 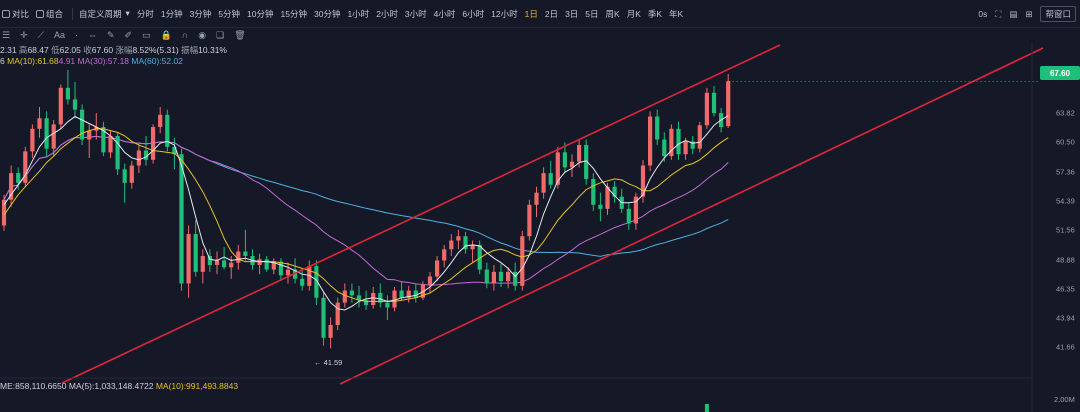 I want to click on period-12: 3小时, so click(x=416, y=14).